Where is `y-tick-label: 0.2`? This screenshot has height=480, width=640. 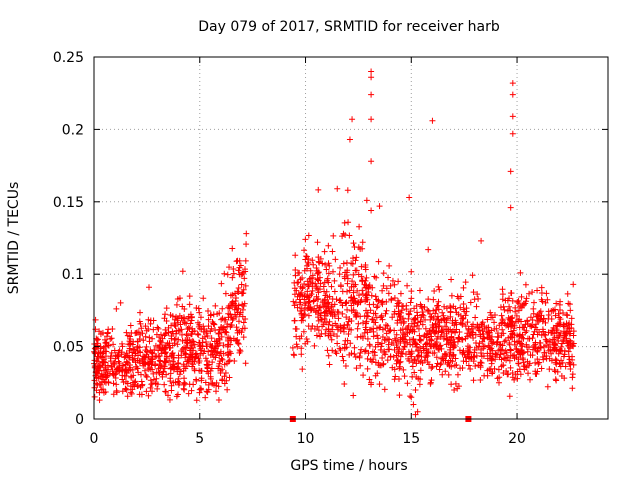 y-tick-label: 0.2 is located at coordinates (73, 130).